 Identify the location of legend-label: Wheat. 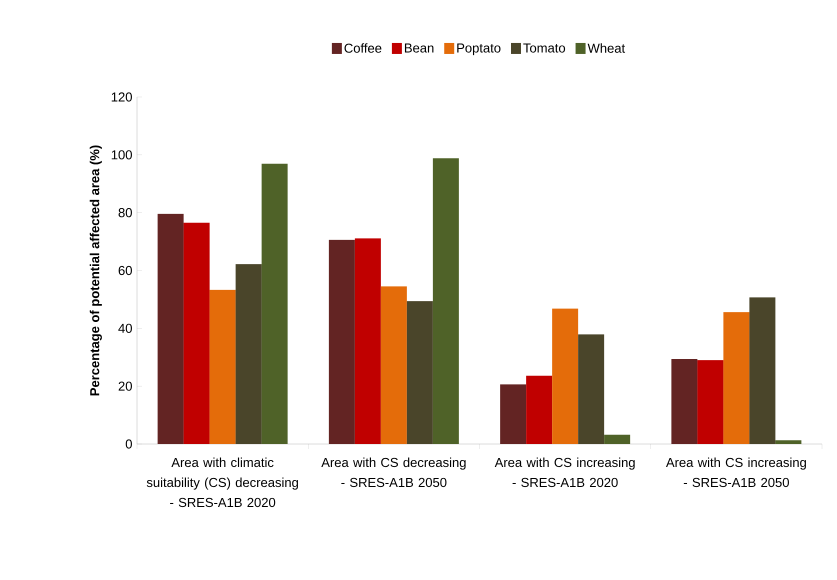
(607, 48).